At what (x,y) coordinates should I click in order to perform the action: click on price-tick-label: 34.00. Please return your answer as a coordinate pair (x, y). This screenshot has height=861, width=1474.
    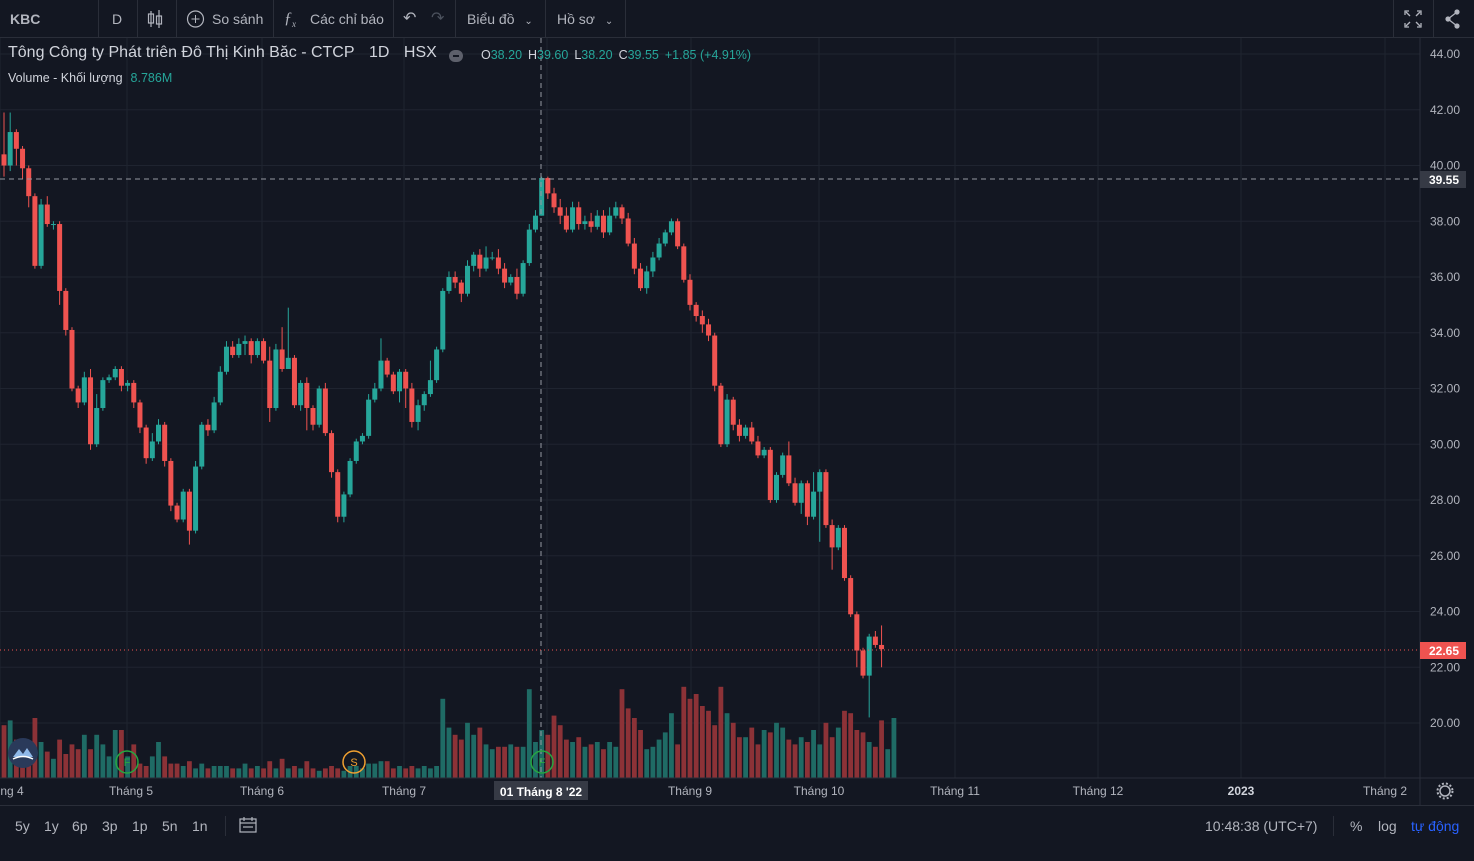
    Looking at the image, I should click on (1445, 333).